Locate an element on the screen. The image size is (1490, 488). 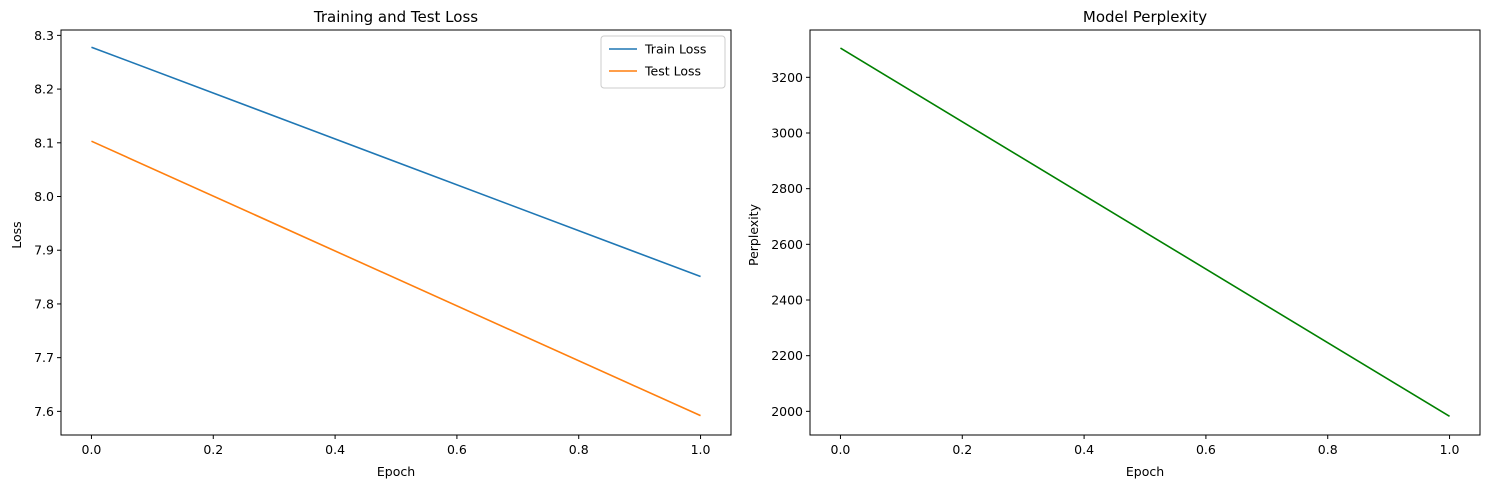
legend-label: Train Loss is located at coordinates (675, 49).